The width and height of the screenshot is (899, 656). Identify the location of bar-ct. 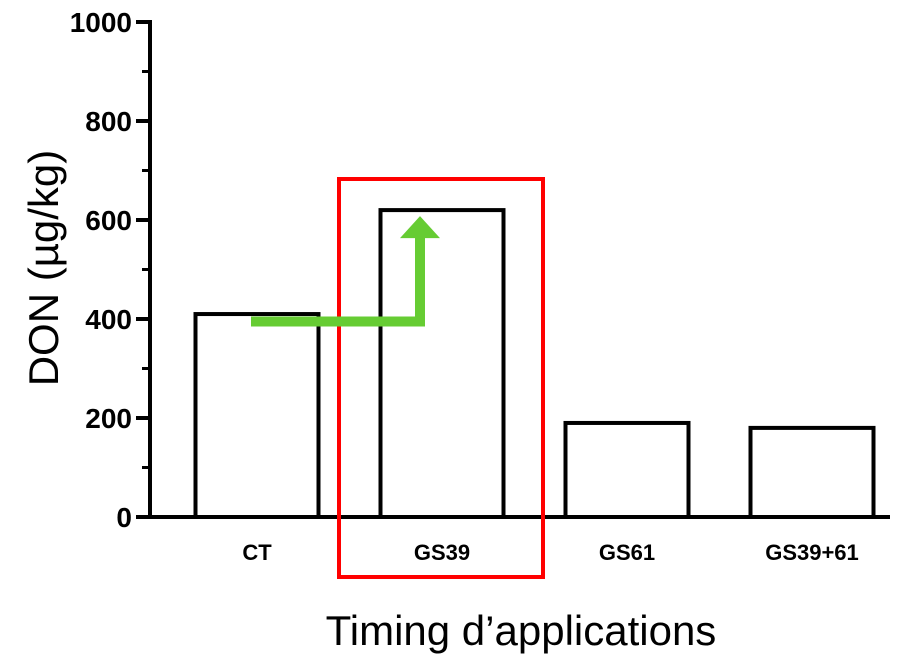
(257, 415).